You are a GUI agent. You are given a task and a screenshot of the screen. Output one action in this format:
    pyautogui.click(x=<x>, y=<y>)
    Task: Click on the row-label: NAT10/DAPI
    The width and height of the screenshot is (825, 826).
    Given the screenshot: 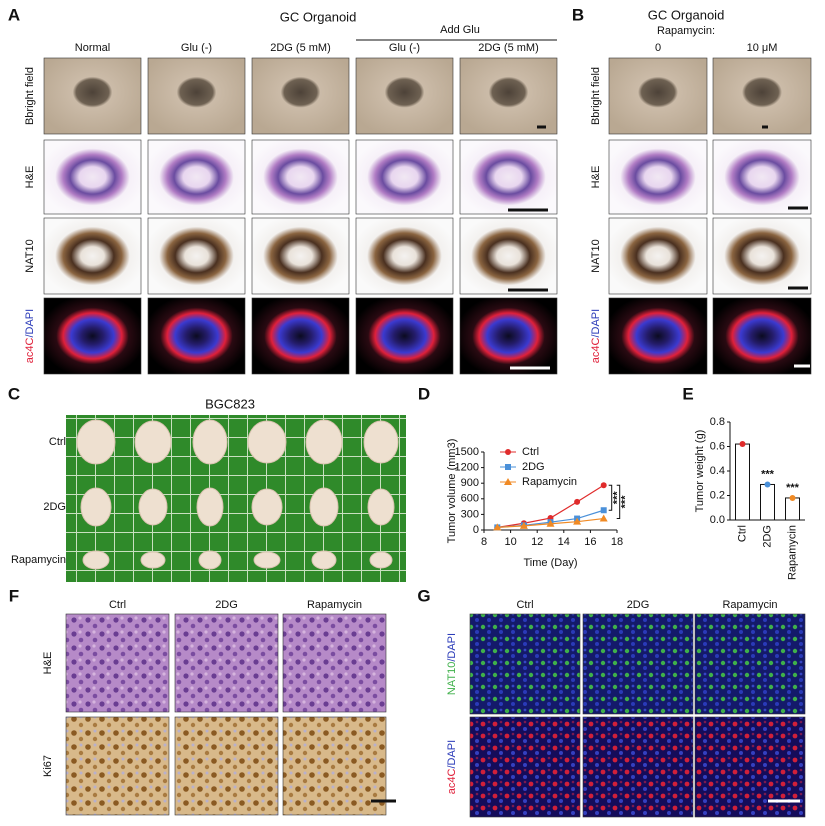 What is the action you would take?
    pyautogui.click(x=452, y=664)
    